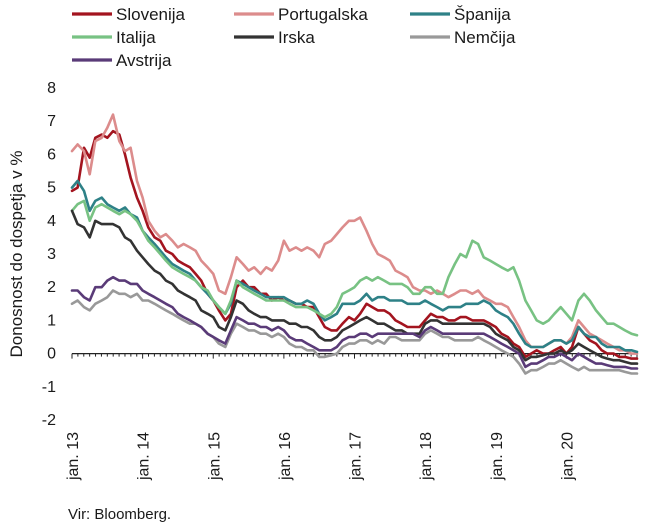 The image size is (647, 532). I want to click on y-tick-label: 6, so click(51, 154).